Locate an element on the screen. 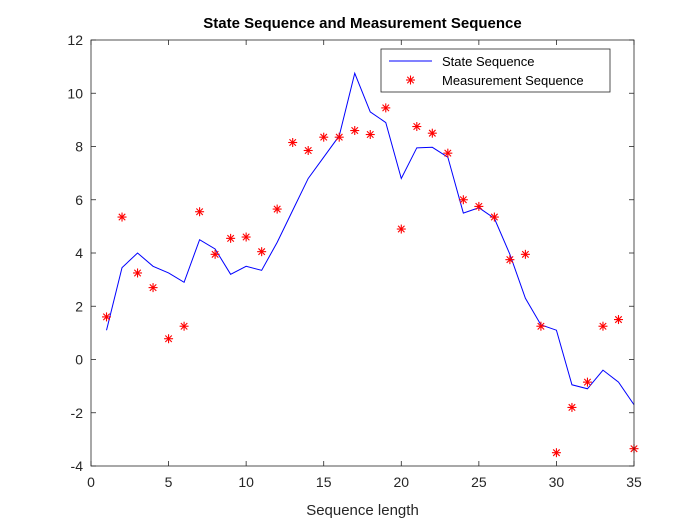 Image resolution: width=700 pixels, height=530 pixels. x-tick-label: 35 is located at coordinates (634, 482).